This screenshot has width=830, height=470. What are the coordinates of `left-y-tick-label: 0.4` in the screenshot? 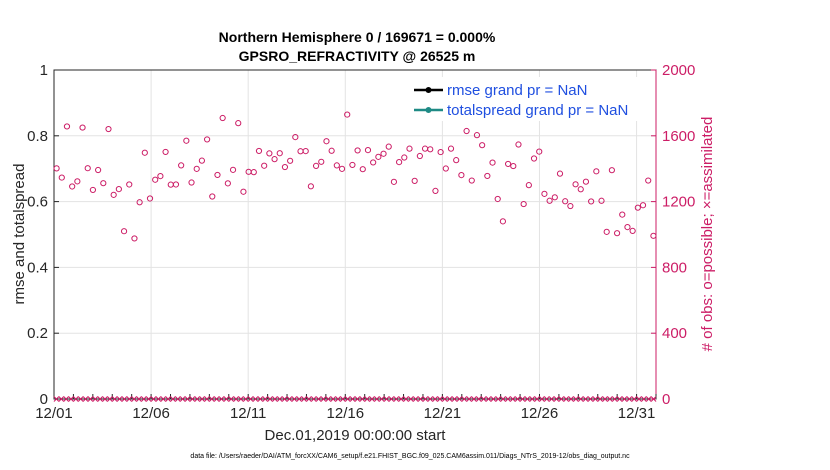 It's located at (37, 267).